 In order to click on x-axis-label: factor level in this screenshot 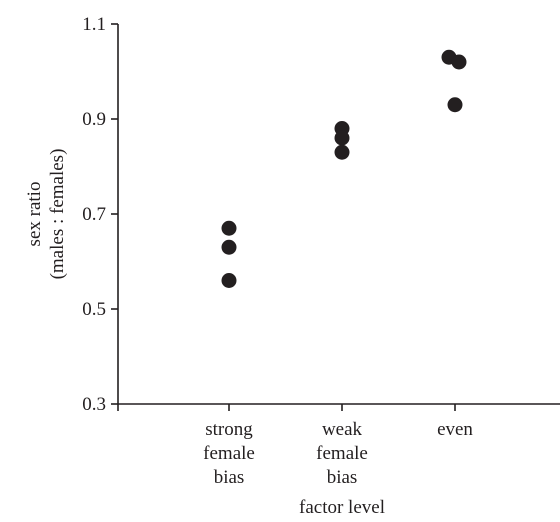, I will do `click(342, 507)`.